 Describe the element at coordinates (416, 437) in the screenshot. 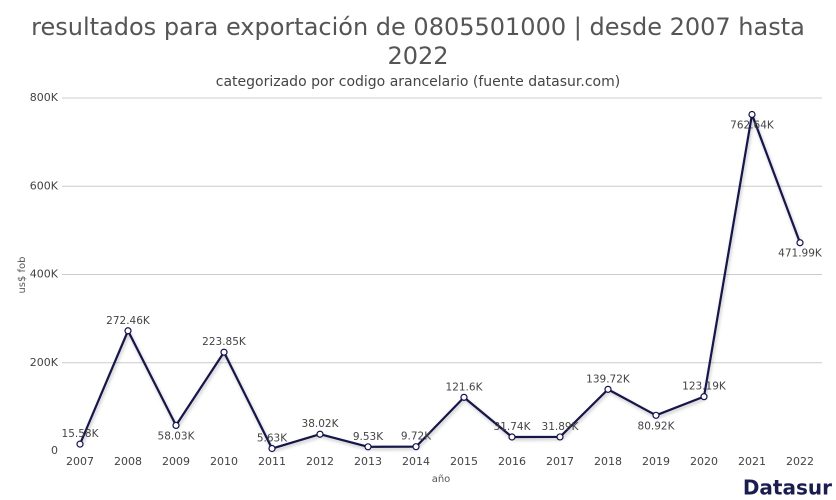

I see `data-label: 9.72K` at that location.